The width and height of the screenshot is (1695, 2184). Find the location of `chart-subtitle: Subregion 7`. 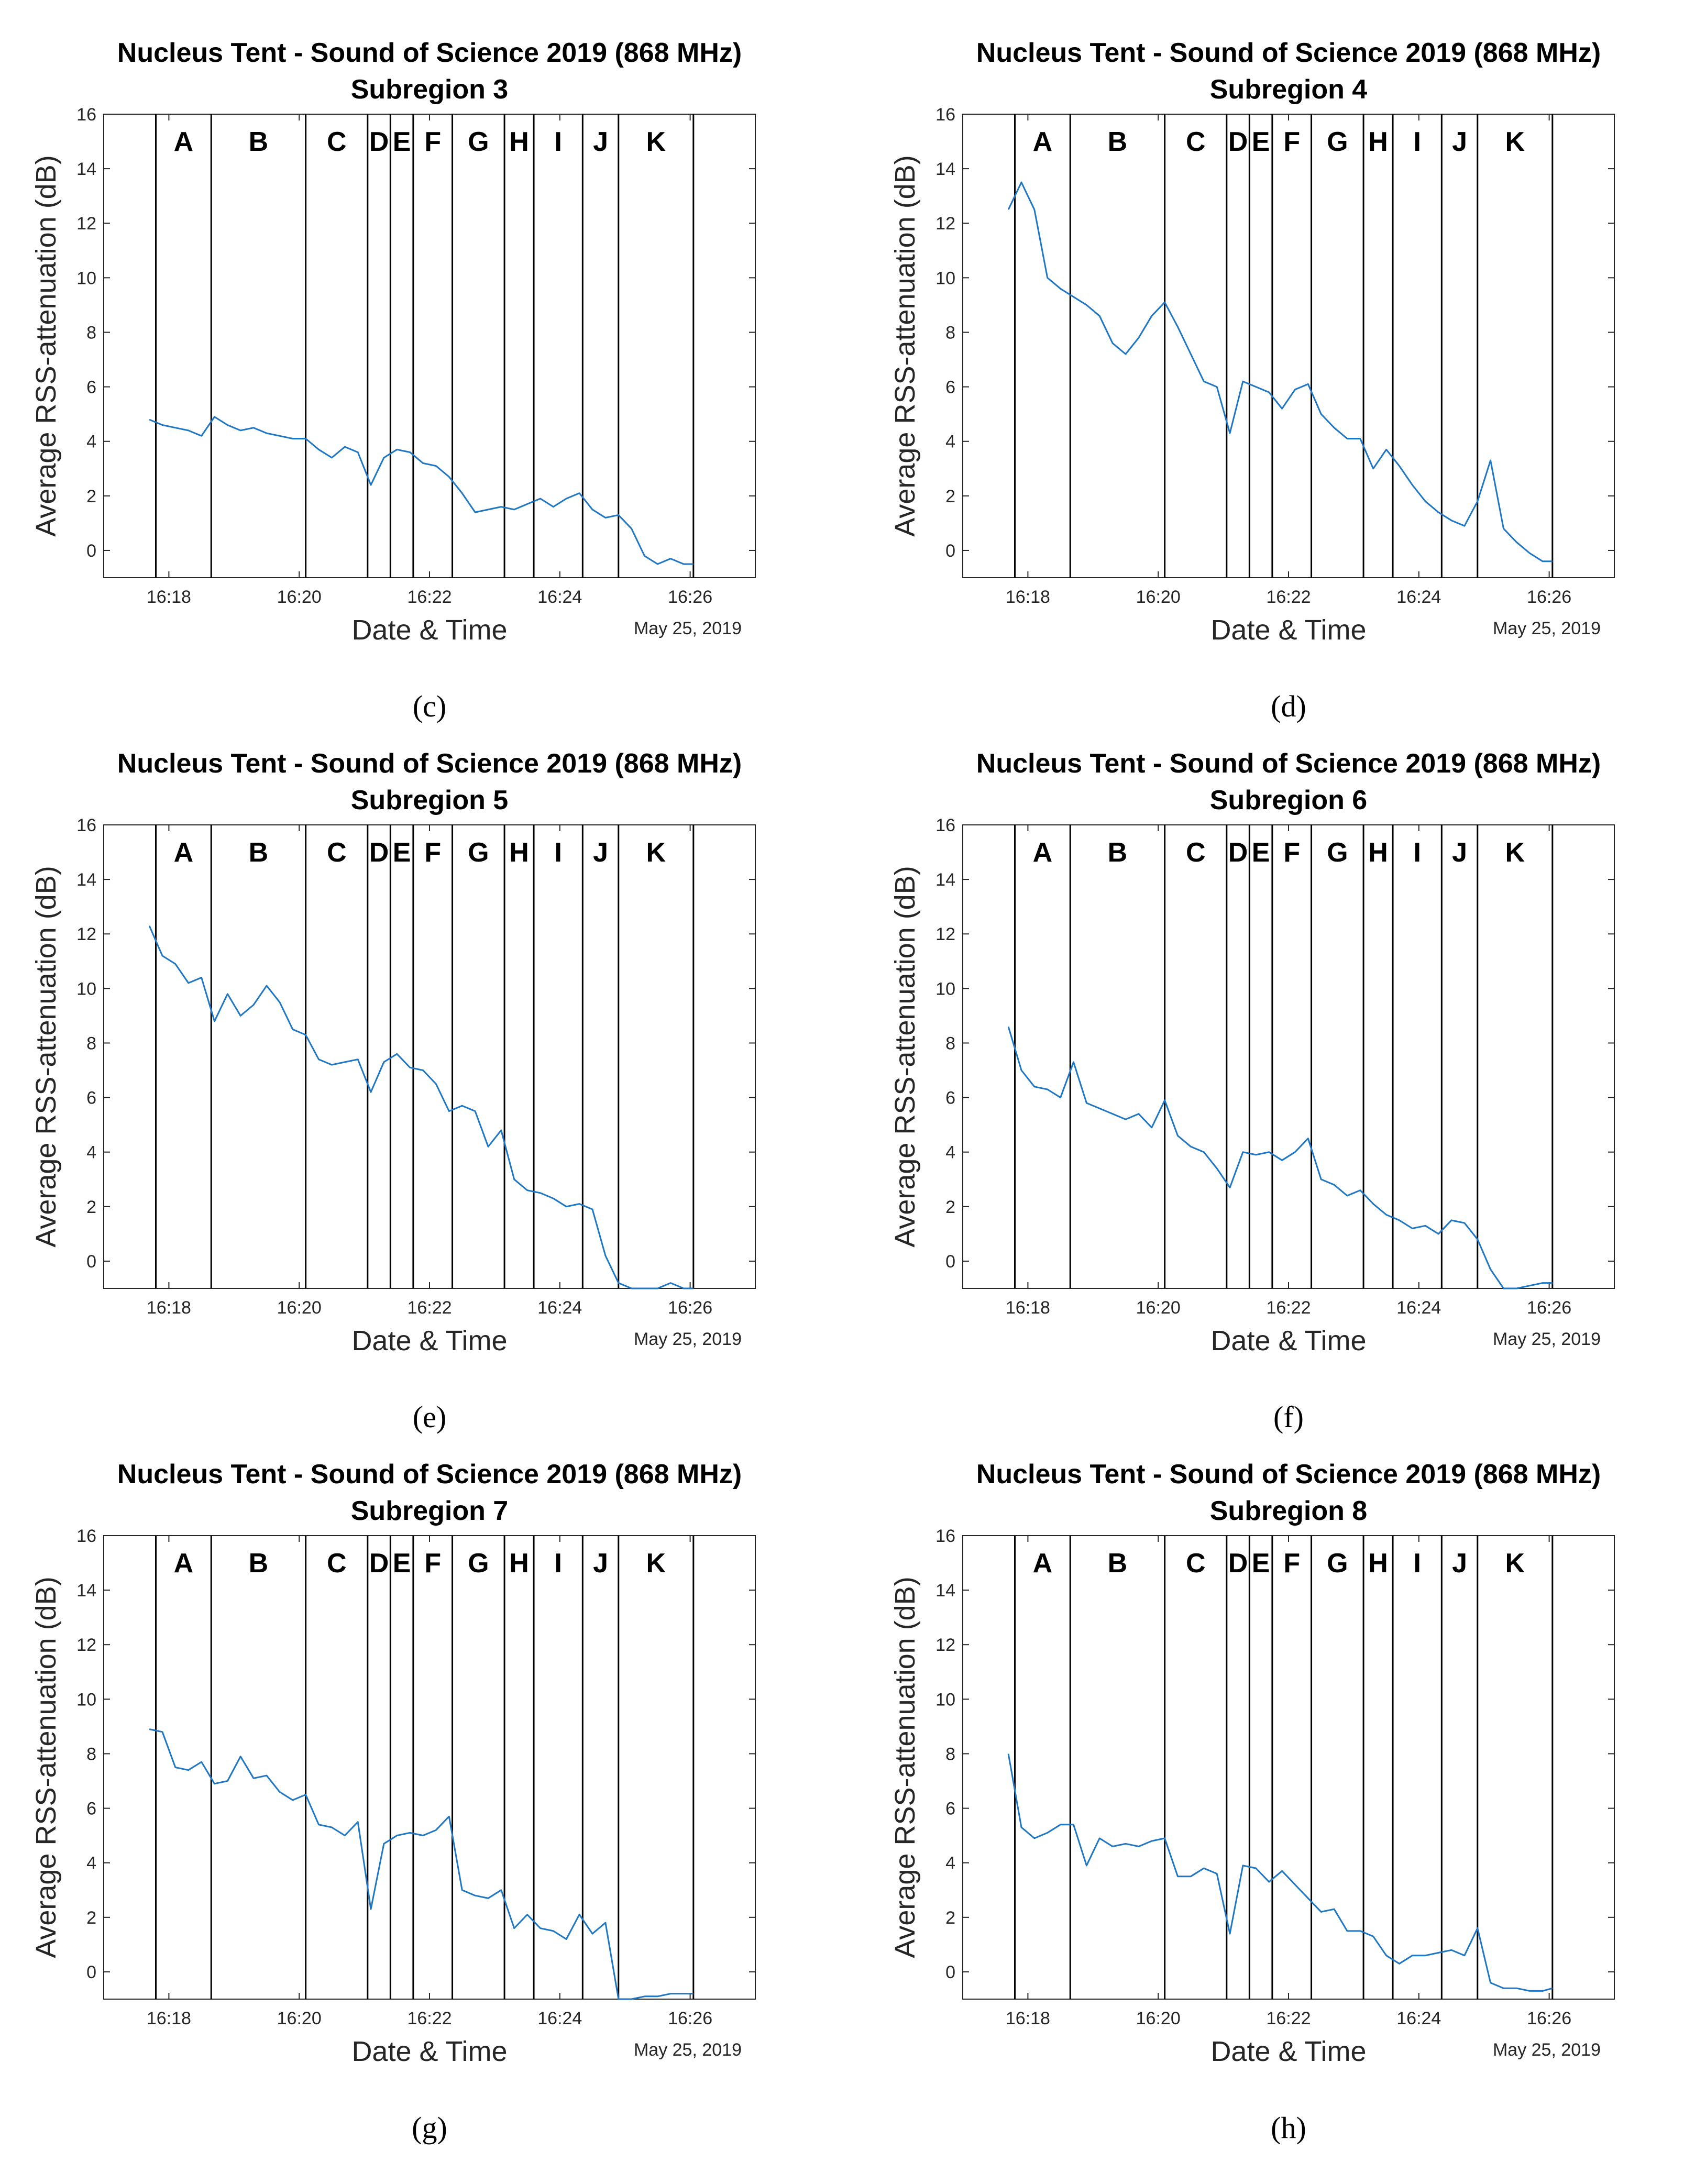

chart-subtitle: Subregion 7 is located at coordinates (429, 1511).